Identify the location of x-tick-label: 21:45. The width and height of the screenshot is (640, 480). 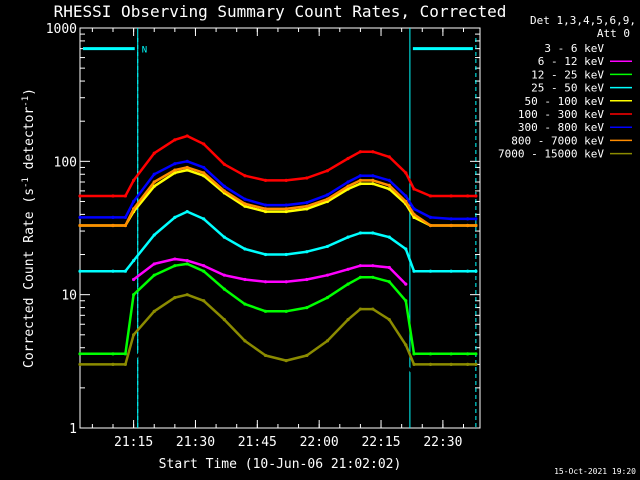
(257, 442).